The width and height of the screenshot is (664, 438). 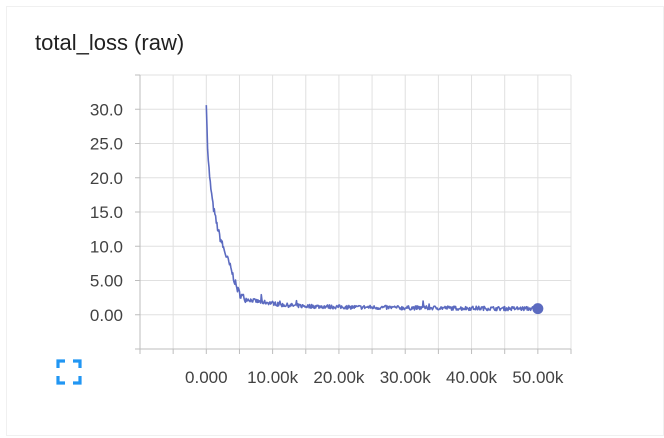 I want to click on last-point-marker, so click(x=538, y=309).